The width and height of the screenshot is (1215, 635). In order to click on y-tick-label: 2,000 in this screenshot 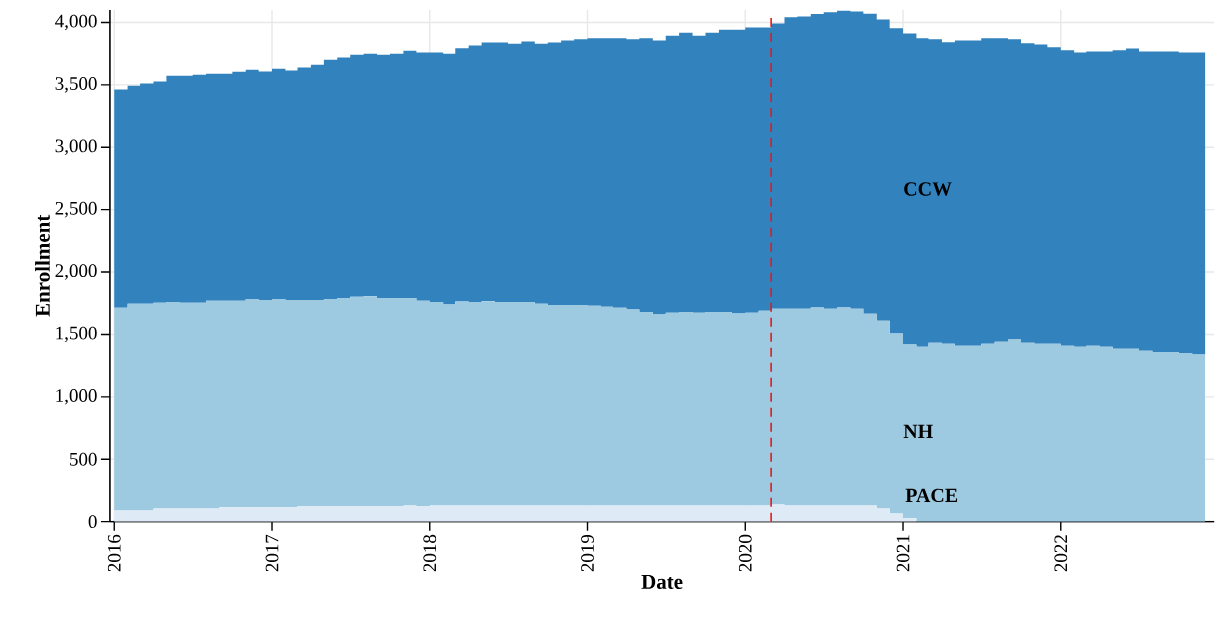, I will do `click(76, 272)`.